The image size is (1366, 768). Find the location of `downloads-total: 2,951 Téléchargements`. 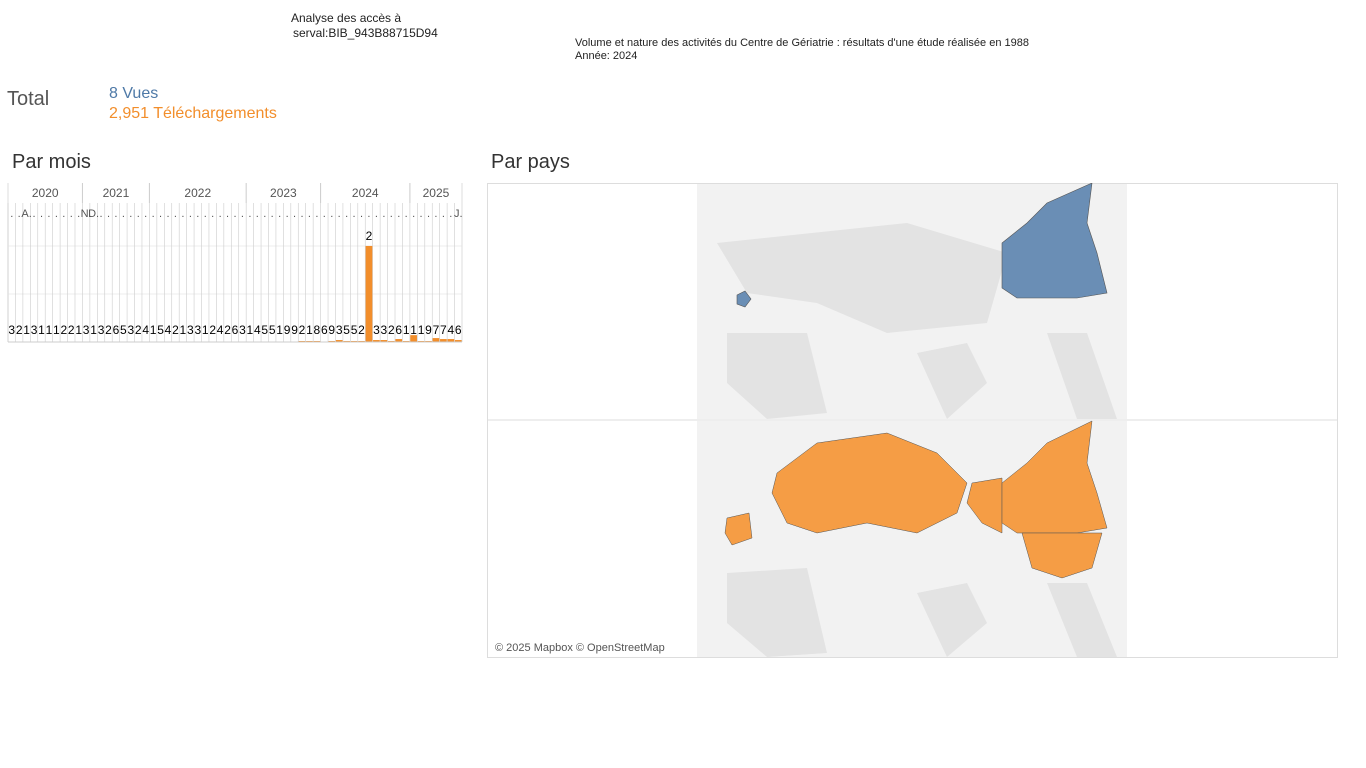

downloads-total: 2,951 Téléchargements is located at coordinates (193, 113).